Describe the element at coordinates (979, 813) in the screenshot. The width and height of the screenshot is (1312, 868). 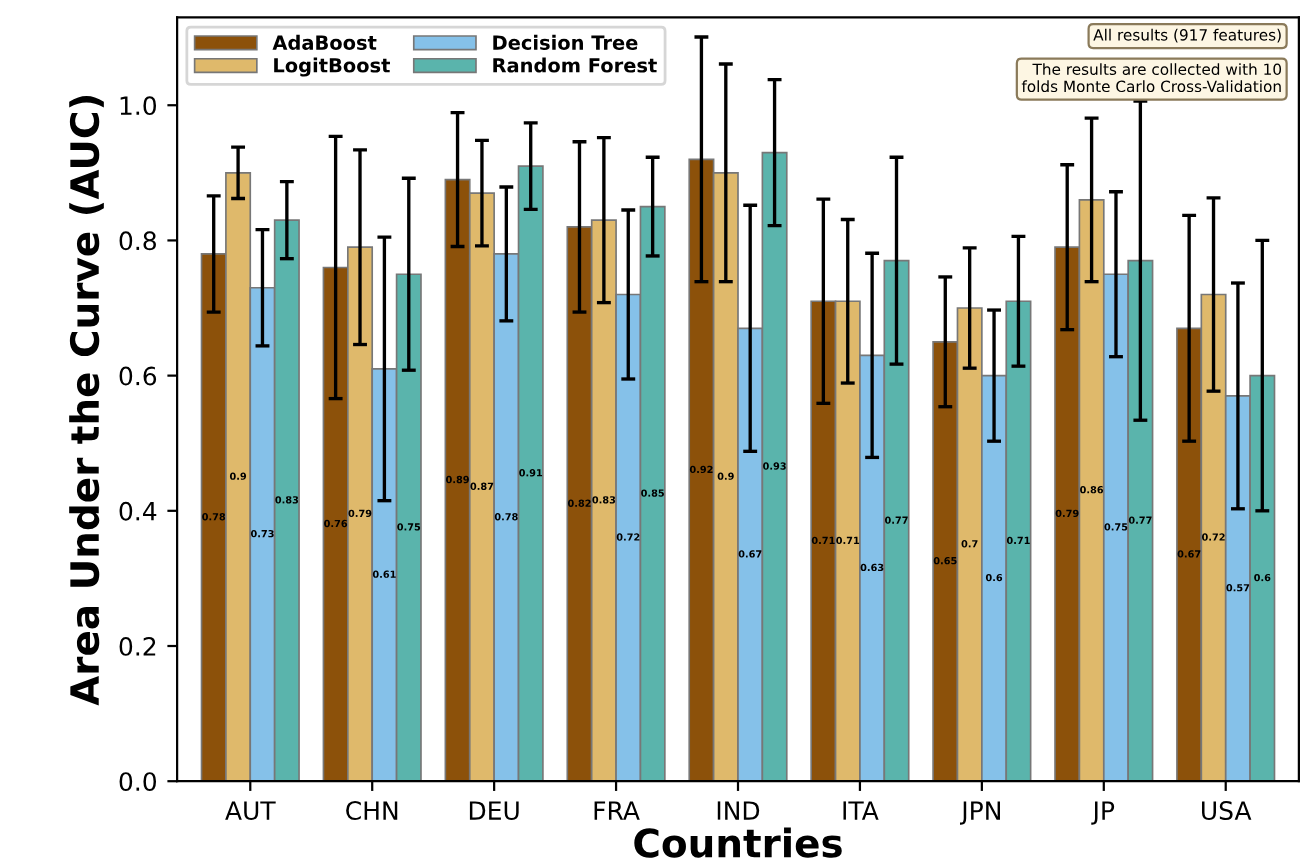
I see `x-tick-label: JPN` at that location.